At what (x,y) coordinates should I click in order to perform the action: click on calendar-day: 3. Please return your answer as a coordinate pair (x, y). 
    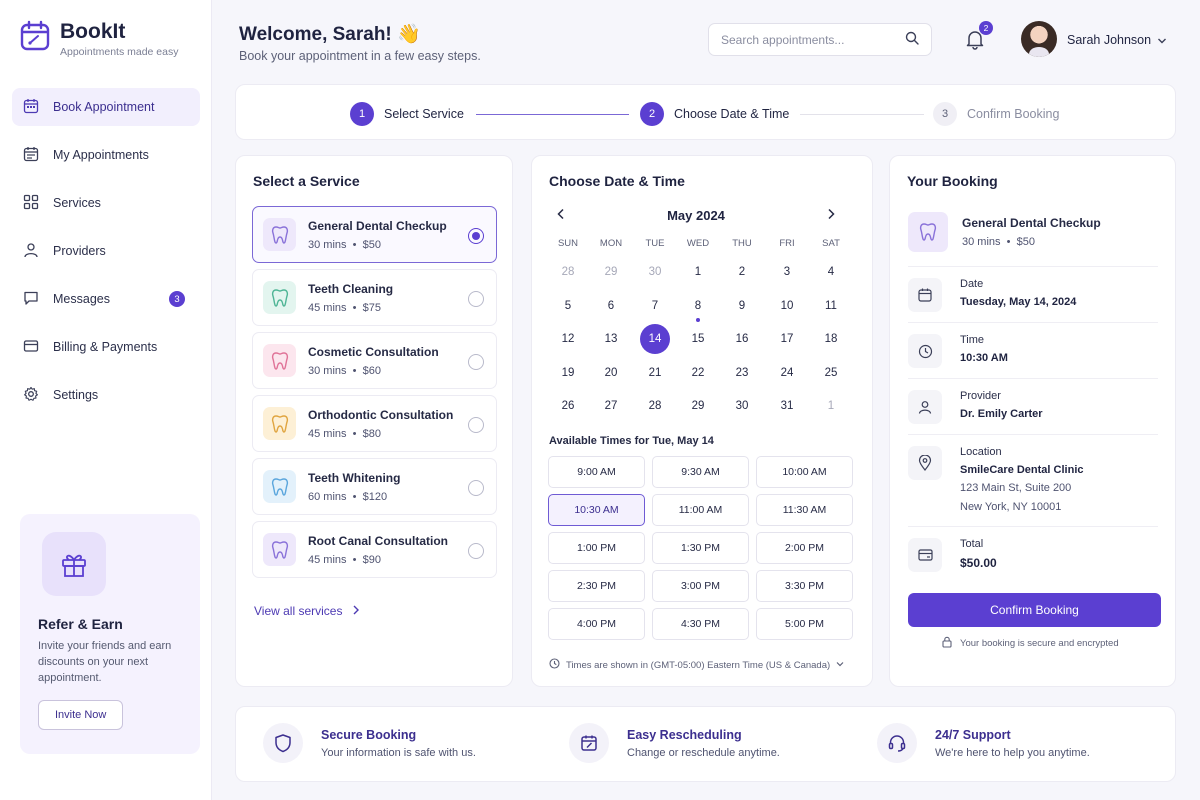
    Looking at the image, I should click on (787, 272).